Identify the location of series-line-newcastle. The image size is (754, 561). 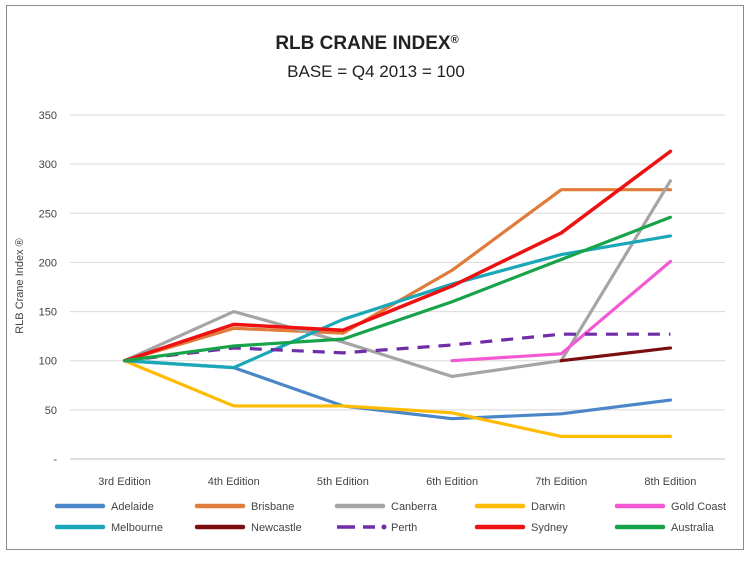
(616, 354).